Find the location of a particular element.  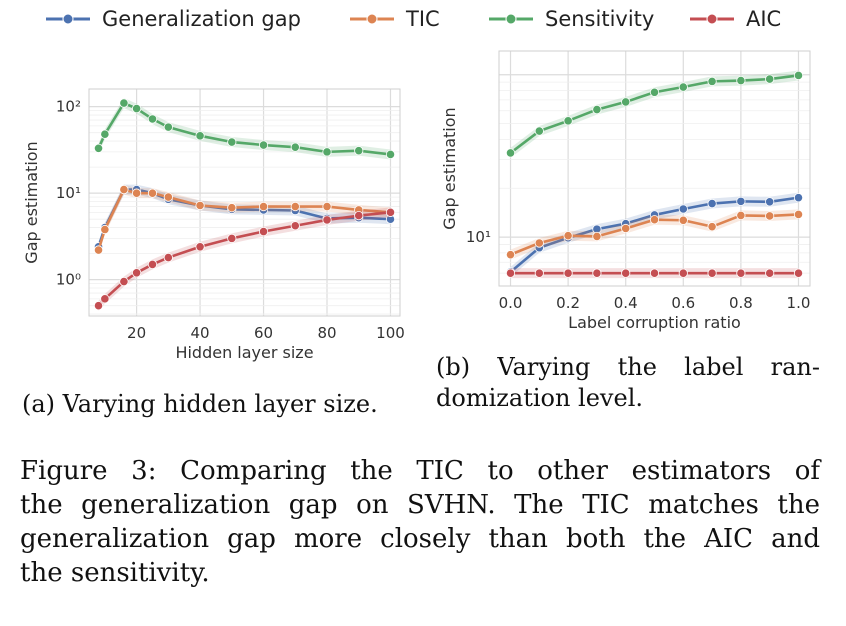

legend-label: AIC is located at coordinates (764, 19).